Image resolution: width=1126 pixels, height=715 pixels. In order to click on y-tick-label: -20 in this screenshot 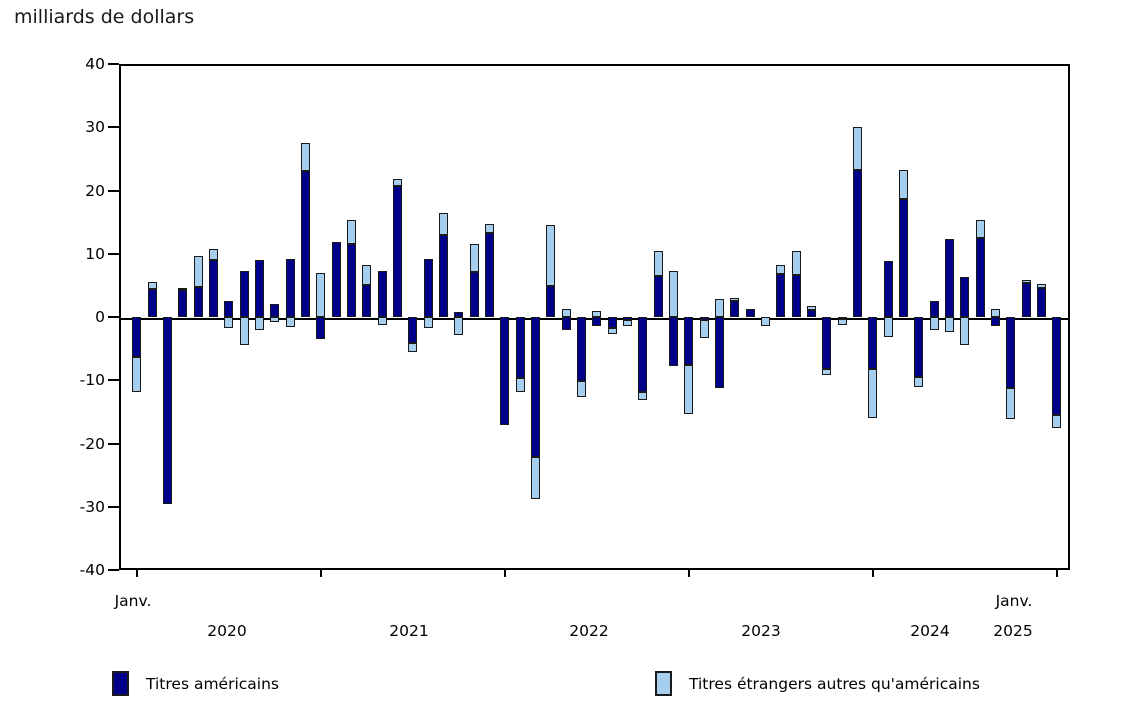, I will do `click(92, 443)`.